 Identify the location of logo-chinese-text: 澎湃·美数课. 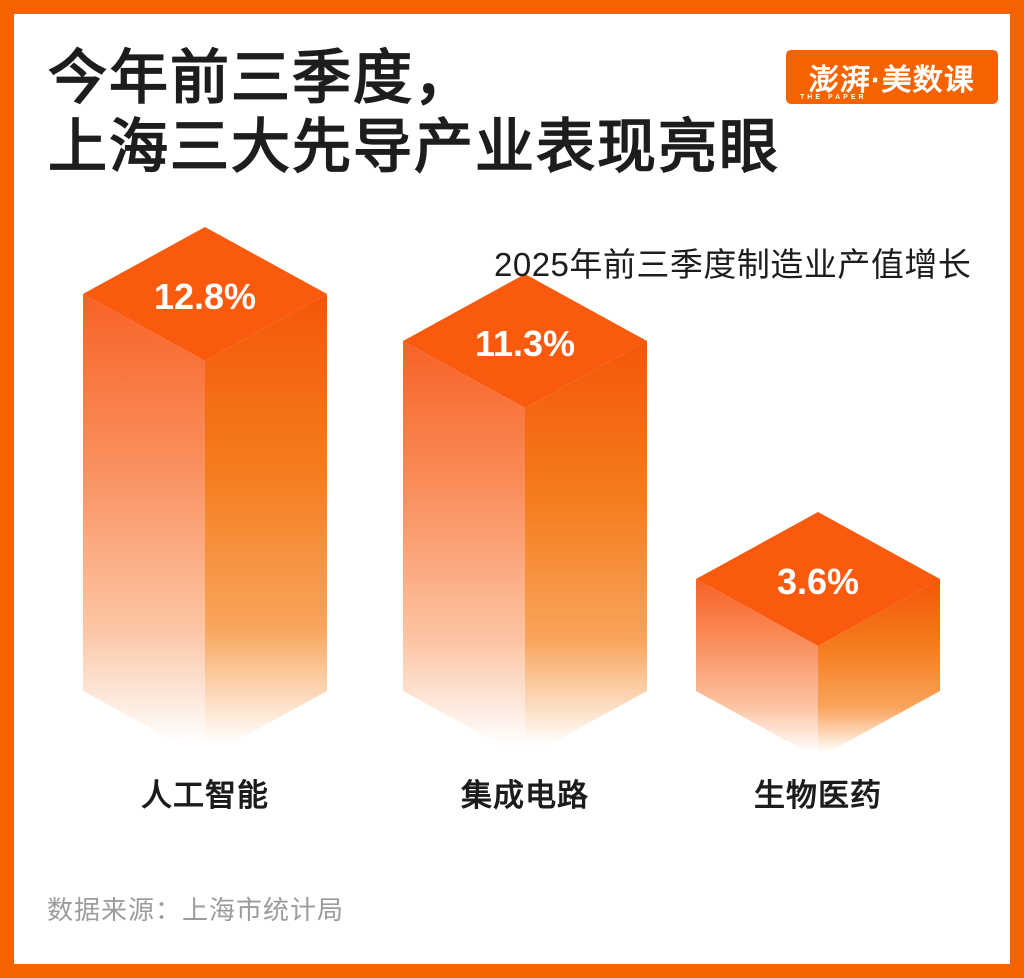
(891, 80).